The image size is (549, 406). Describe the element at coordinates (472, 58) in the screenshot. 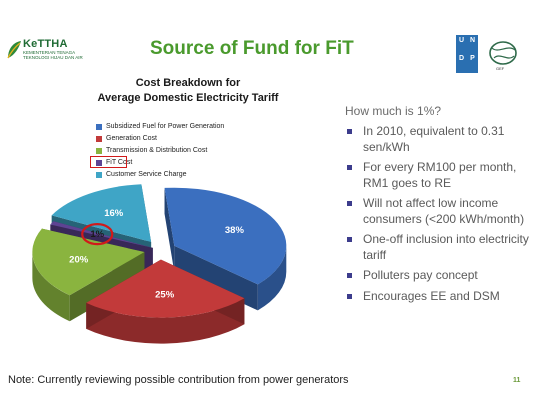

I see `undp-letter-p: P` at that location.